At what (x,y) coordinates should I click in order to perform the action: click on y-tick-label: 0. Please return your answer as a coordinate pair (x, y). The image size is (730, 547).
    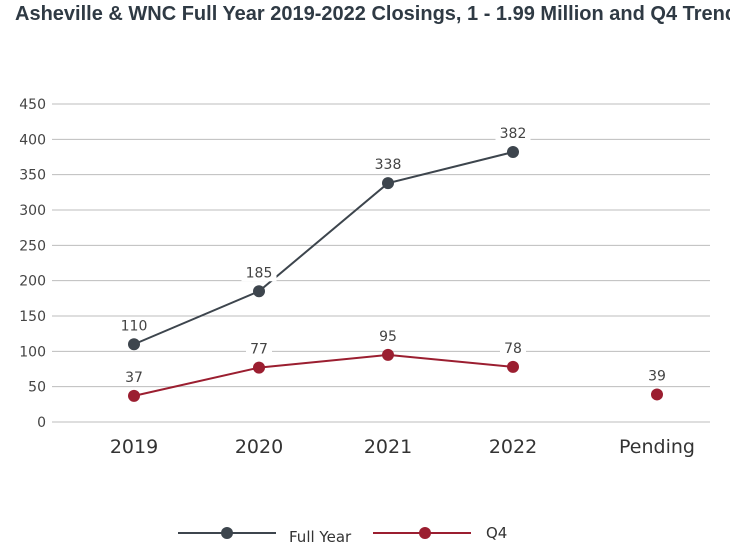
    Looking at the image, I should click on (41, 423).